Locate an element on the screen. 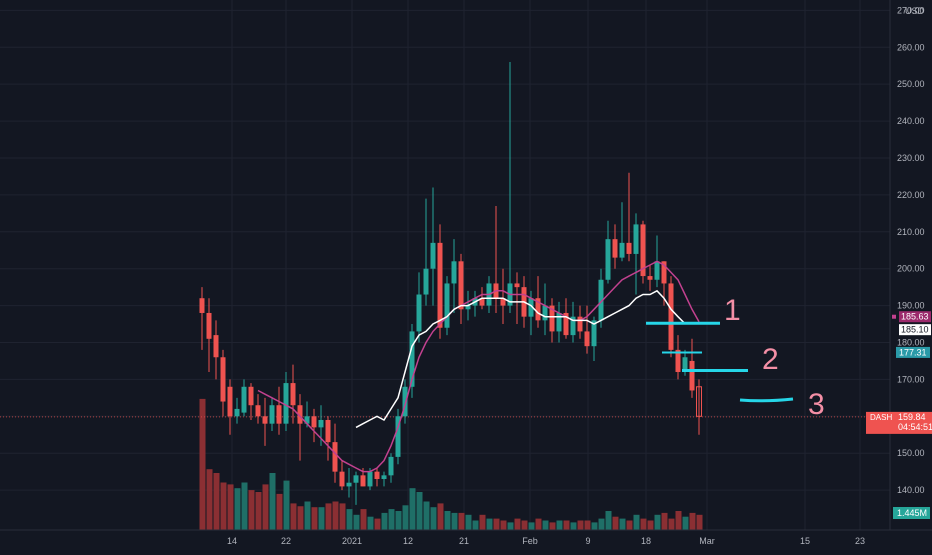  level-2-value: 177.31 is located at coordinates (913, 352).